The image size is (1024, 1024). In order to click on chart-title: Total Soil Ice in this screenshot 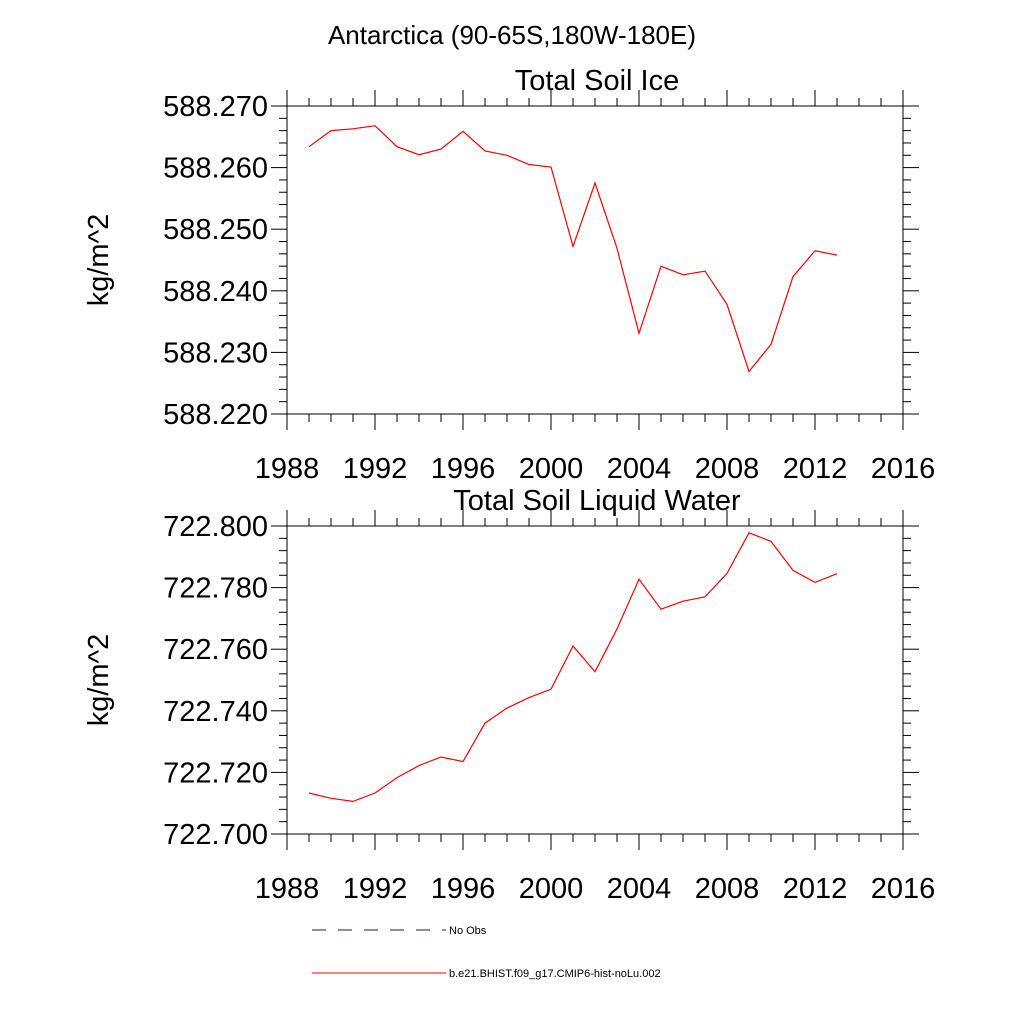, I will do `click(597, 81)`.